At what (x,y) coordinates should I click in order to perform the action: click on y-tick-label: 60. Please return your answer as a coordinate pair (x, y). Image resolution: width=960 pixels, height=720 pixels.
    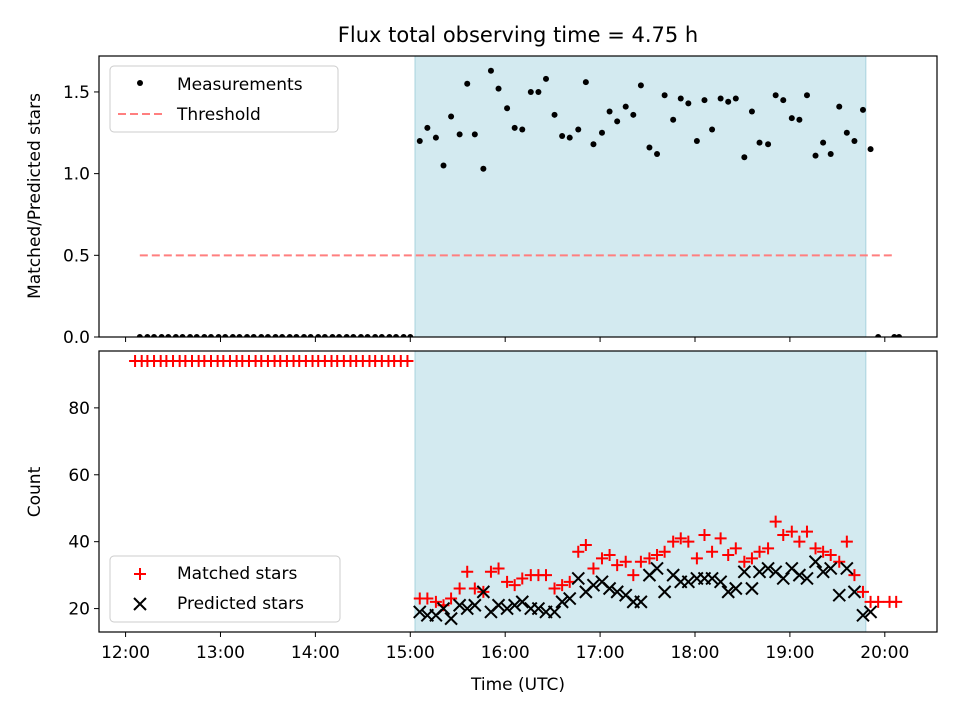
    Looking at the image, I should click on (79, 476).